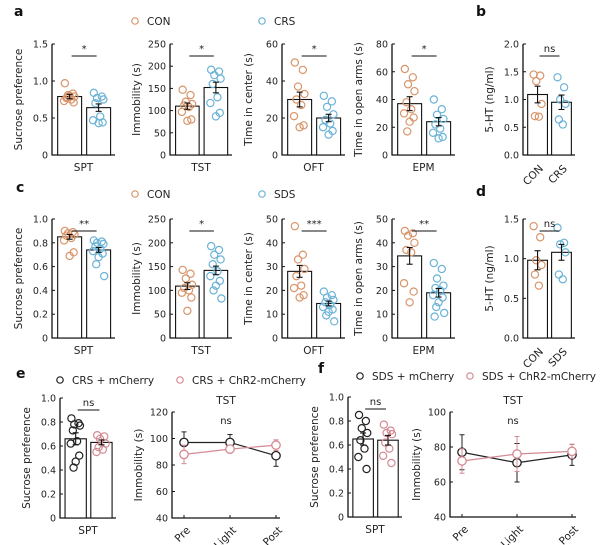 The width and height of the screenshot is (600, 545). Describe the element at coordinates (249, 279) in the screenshot. I see `y-axis-label: Time in center (s)` at that location.